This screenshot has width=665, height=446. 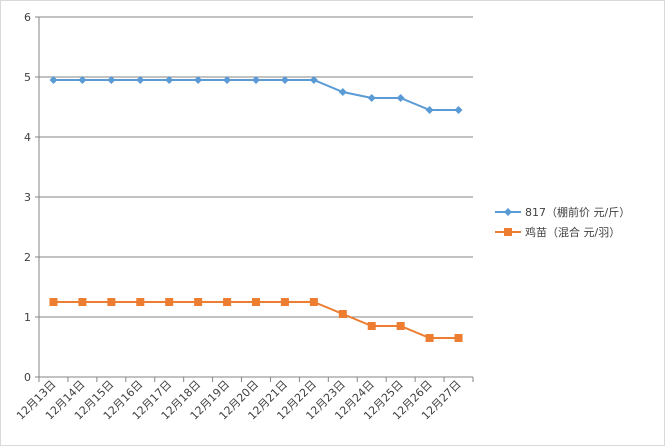 I want to click on y-axis-ticks: 0 1 2 3 4 5 6, so click(x=27, y=197).